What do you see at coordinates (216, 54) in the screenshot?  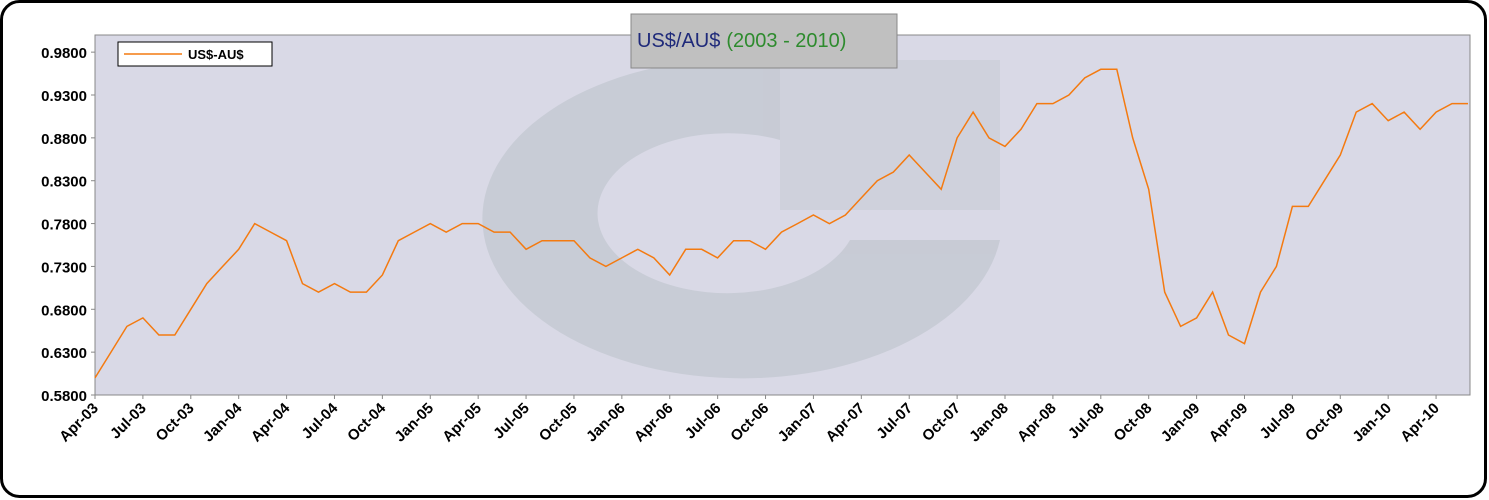 I see `legend-label: US$-AU$` at bounding box center [216, 54].